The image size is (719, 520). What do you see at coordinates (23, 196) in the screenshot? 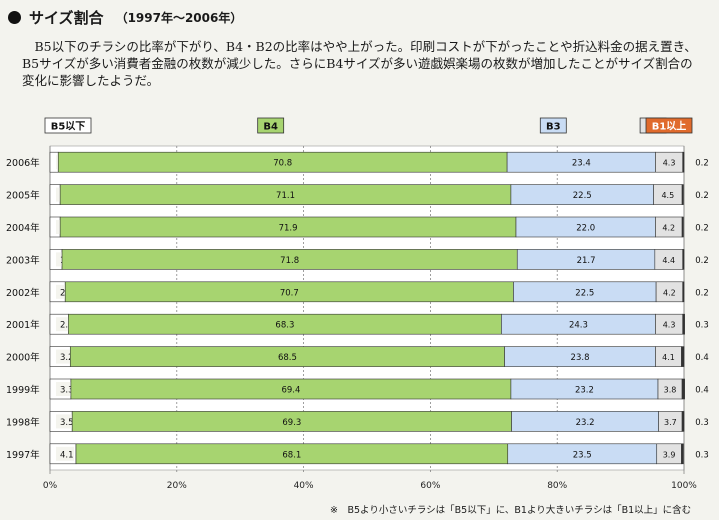
I see `y-tick-label: 2005年` at bounding box center [23, 196].